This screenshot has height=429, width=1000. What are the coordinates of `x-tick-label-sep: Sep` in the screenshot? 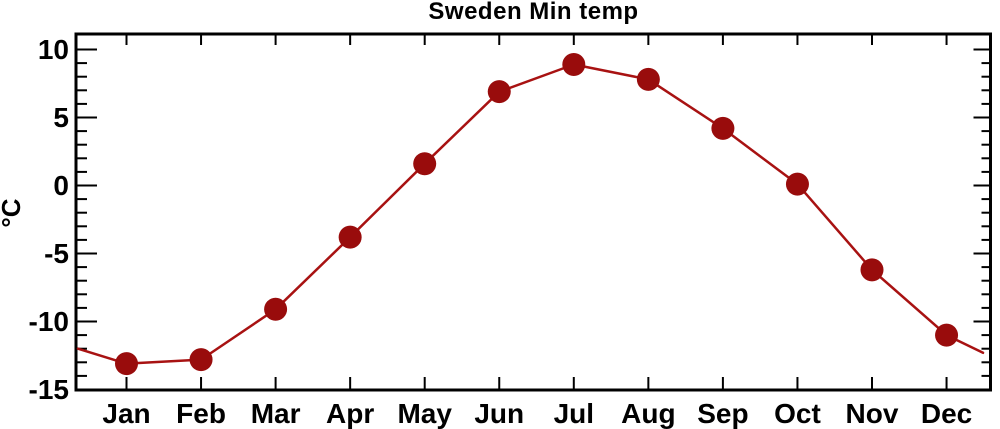 It's located at (723, 413).